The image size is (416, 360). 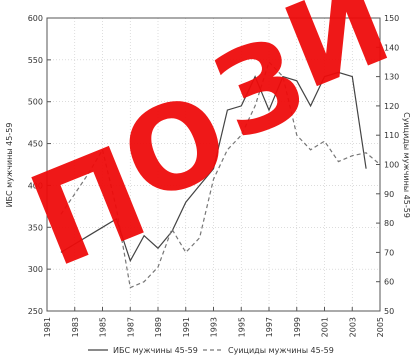 I want to click on left-tick-label: 300, so click(x=35, y=269).